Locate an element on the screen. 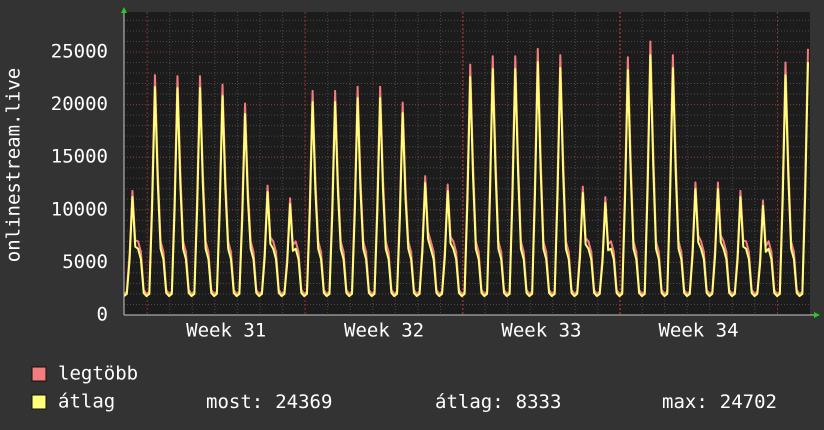  stat-value: 24702 is located at coordinates (748, 402).